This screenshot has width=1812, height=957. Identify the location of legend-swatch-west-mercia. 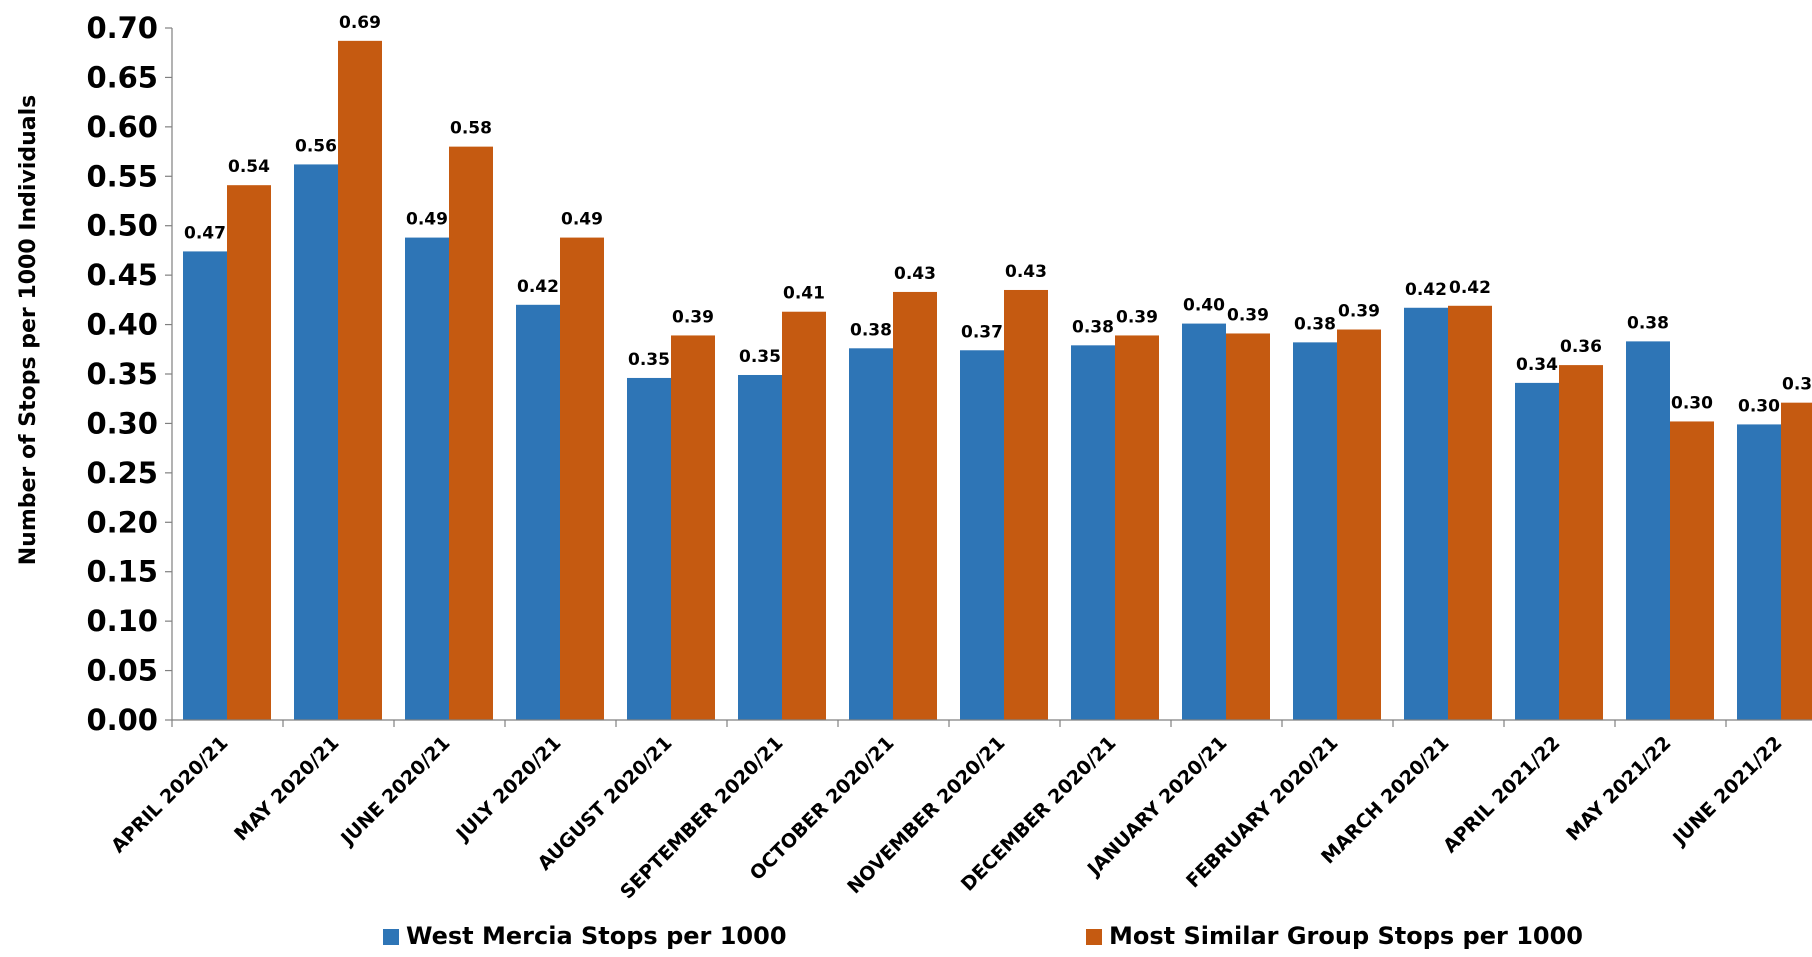
(391, 937).